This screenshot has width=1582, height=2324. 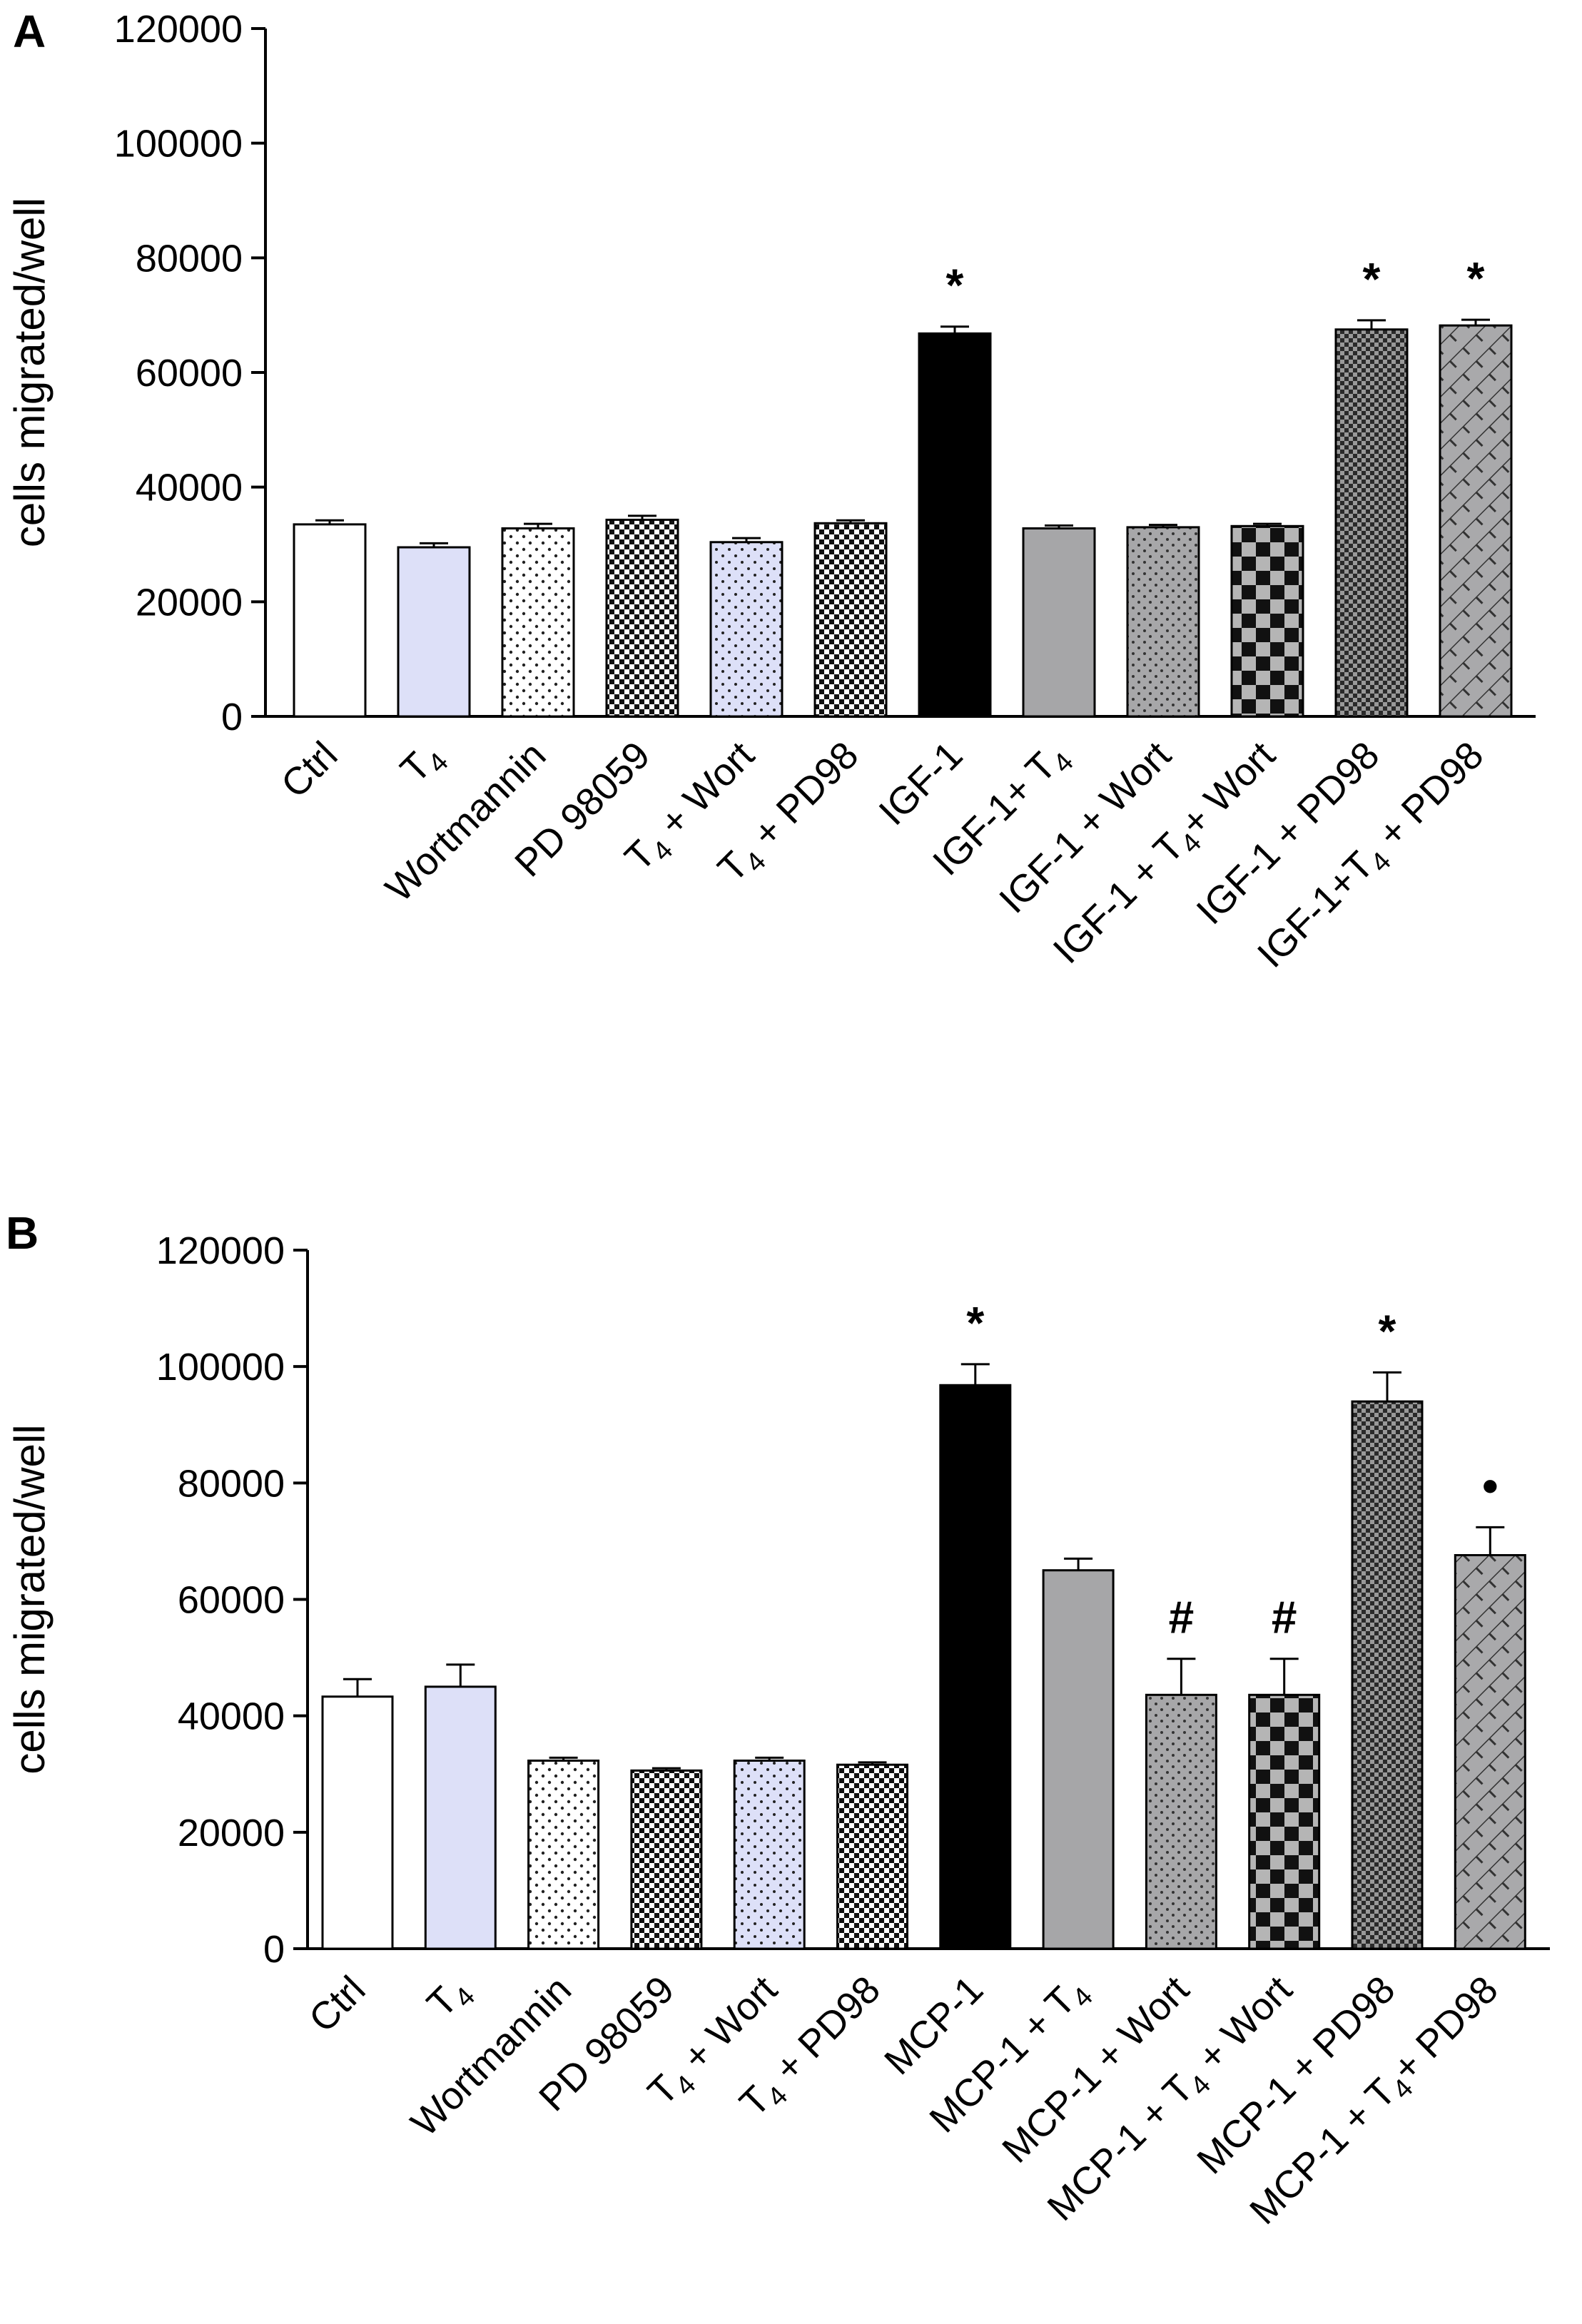 I want to click on significance-marker: •, so click(x=1490, y=1485).